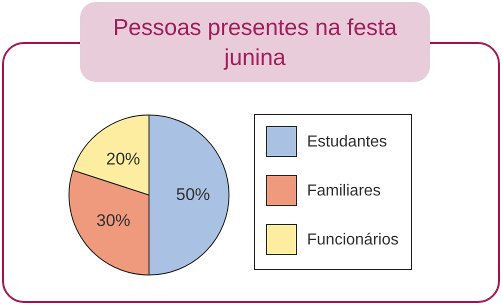 The height and width of the screenshot is (305, 502). I want to click on legend-label: Familiares, so click(344, 191).